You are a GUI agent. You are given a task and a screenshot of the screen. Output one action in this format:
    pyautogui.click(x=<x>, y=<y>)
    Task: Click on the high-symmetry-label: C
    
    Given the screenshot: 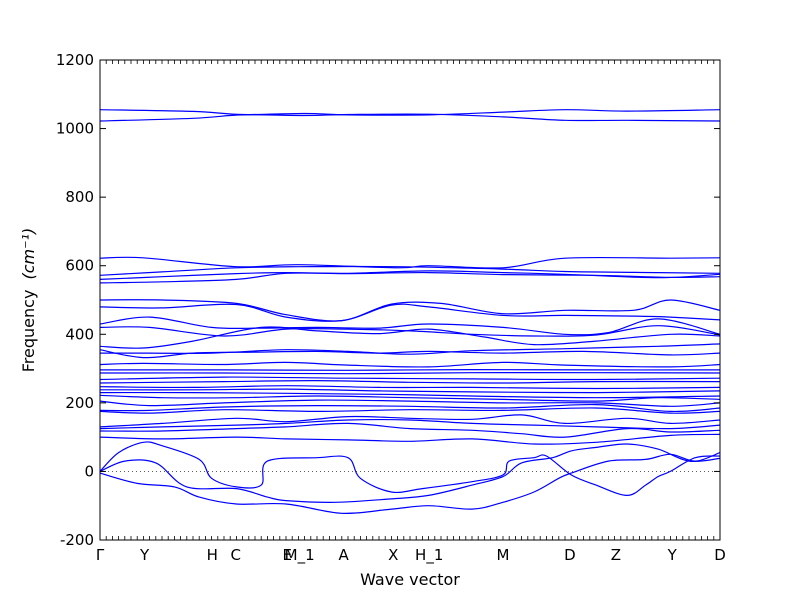 What is the action you would take?
    pyautogui.click(x=236, y=555)
    